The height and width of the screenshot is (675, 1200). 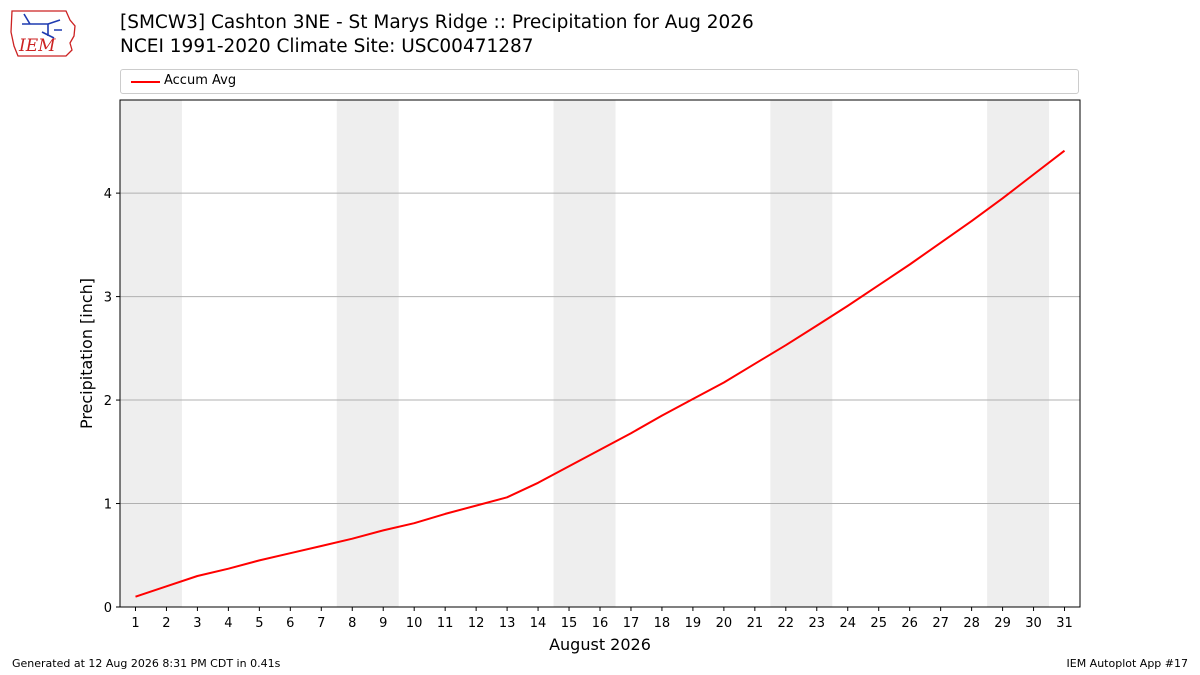 What do you see at coordinates (817, 623) in the screenshot?
I see `x-tick-label-23: 23` at bounding box center [817, 623].